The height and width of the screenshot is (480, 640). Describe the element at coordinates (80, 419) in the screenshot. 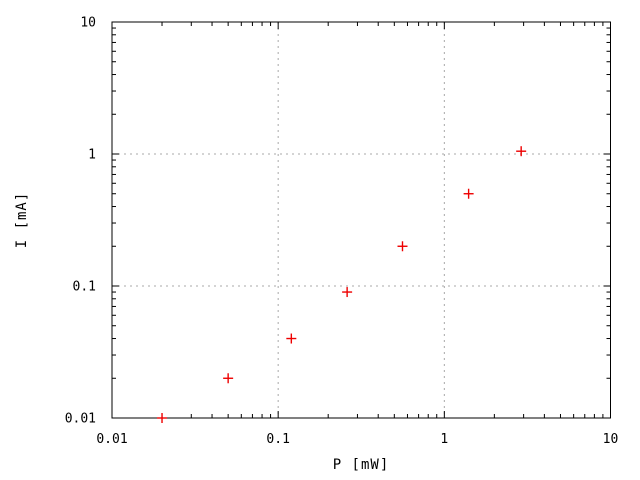

I see `y-tick-label: 0.01` at that location.